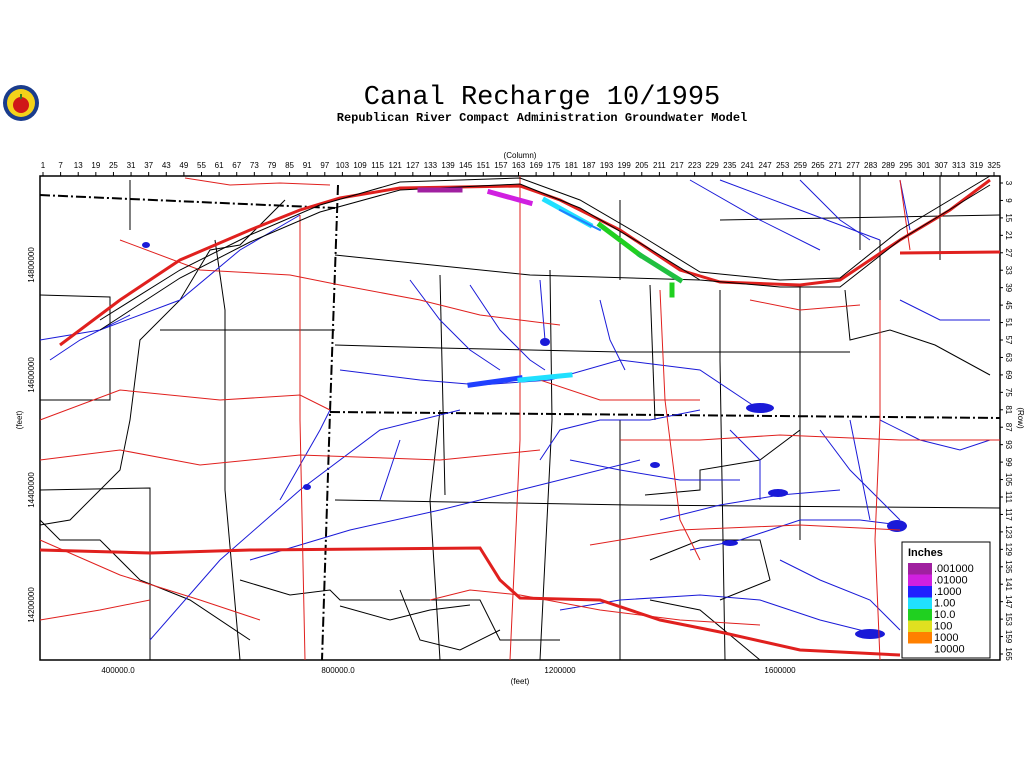 The height and width of the screenshot is (768, 1024). I want to click on y-label: 14400000, so click(31, 490).